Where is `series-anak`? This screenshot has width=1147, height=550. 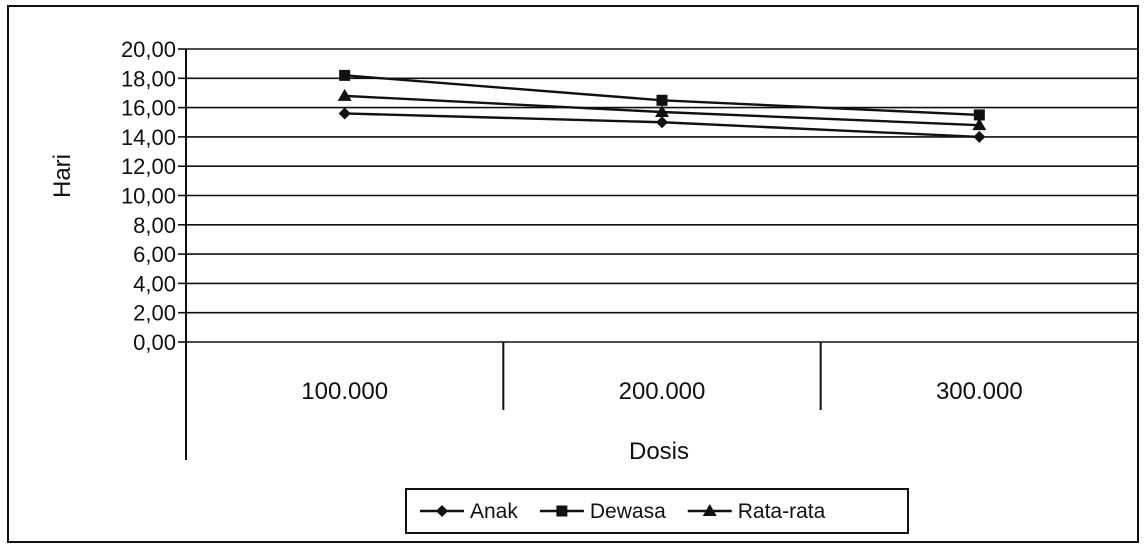 series-anak is located at coordinates (662, 125).